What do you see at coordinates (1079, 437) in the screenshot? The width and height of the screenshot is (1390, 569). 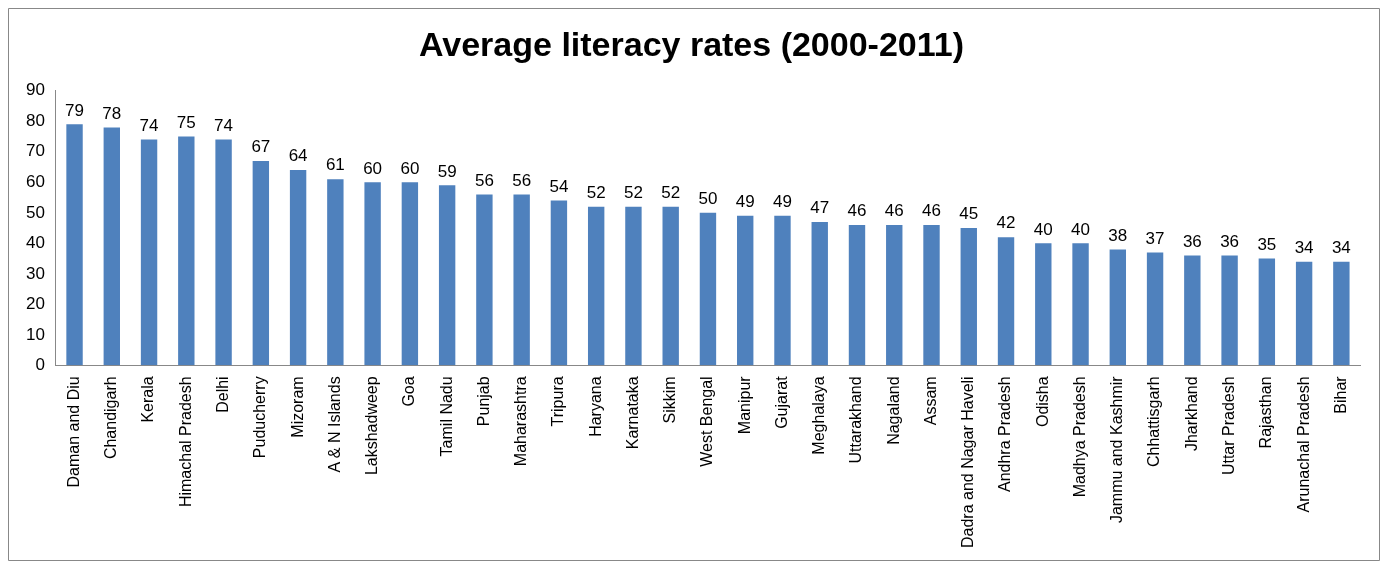 I see `x-tick-label: Madhya Pradesh` at bounding box center [1079, 437].